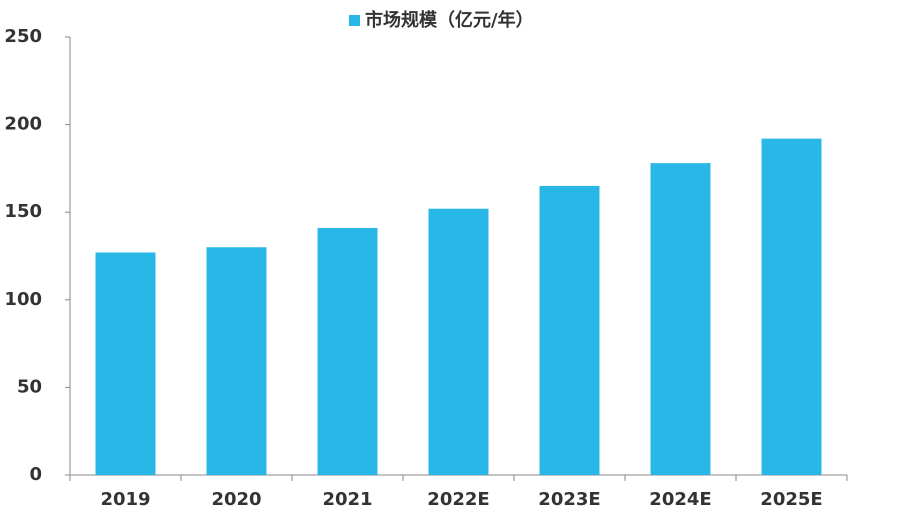 This screenshot has width=906, height=527. I want to click on y-tick-label: 0, so click(35, 474).